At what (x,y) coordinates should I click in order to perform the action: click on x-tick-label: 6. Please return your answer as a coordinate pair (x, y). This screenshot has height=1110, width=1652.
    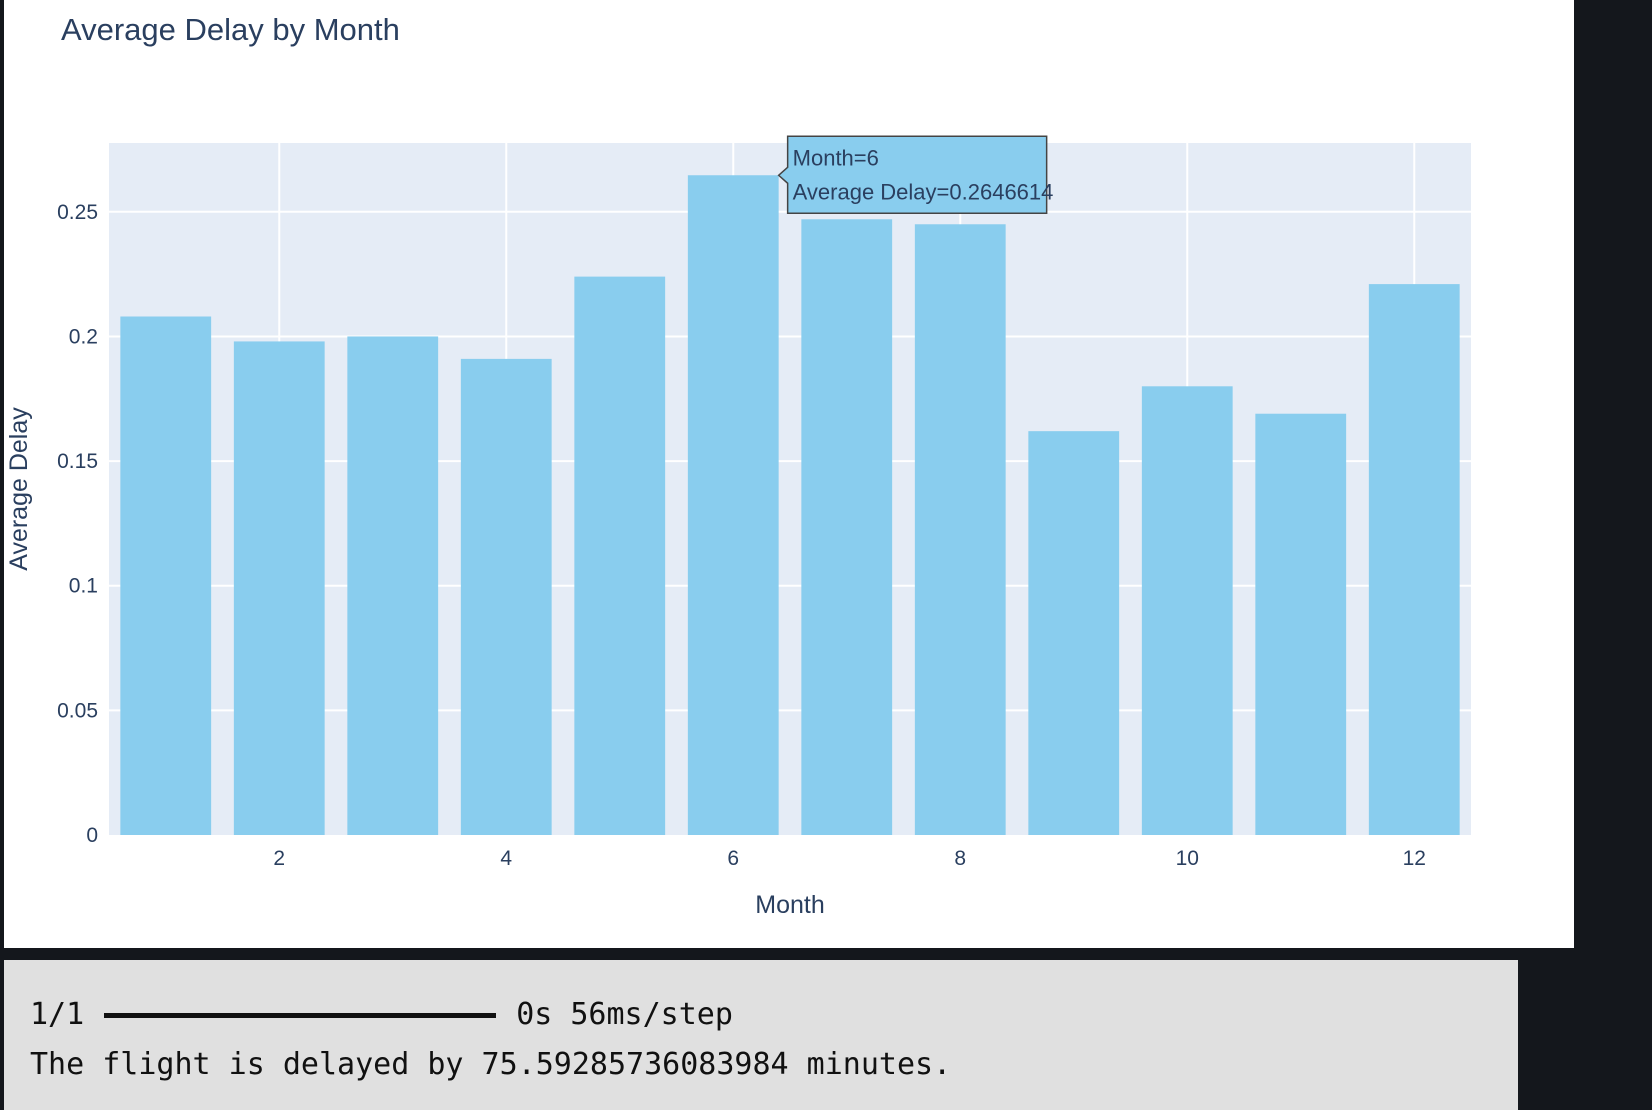
    Looking at the image, I should click on (733, 858).